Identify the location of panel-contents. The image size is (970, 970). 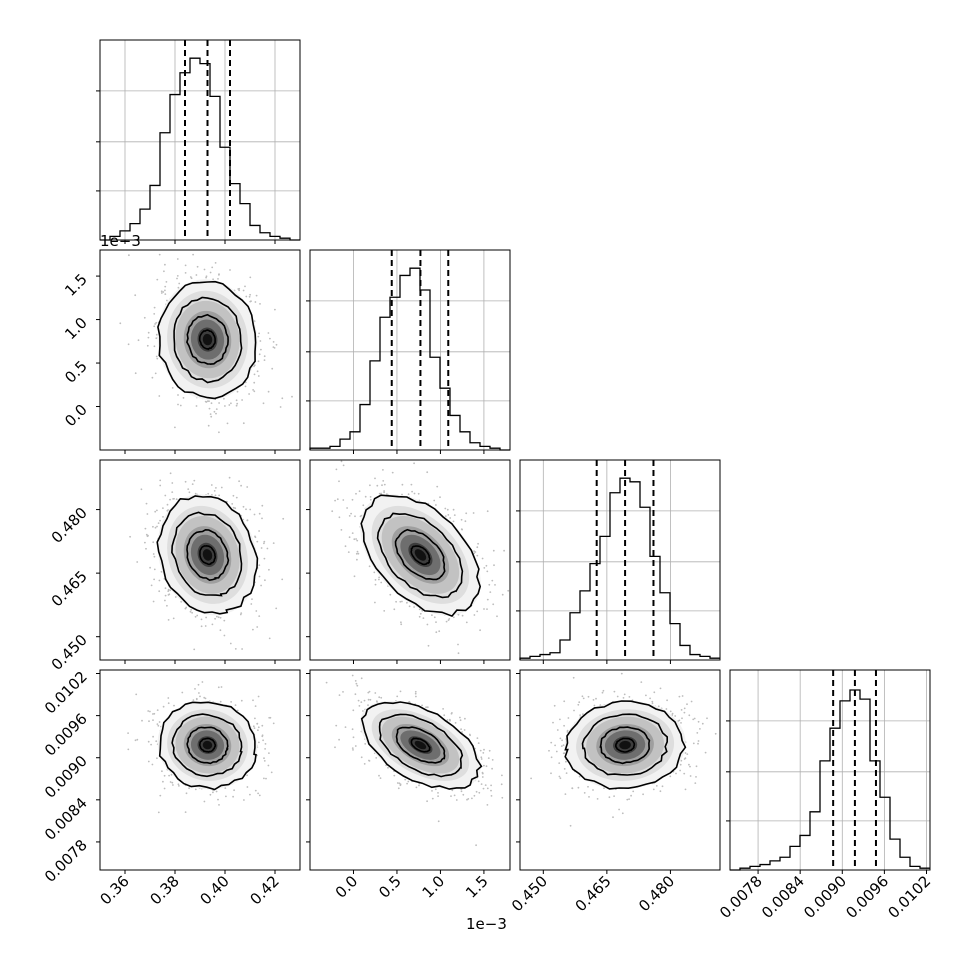
(201, 747).